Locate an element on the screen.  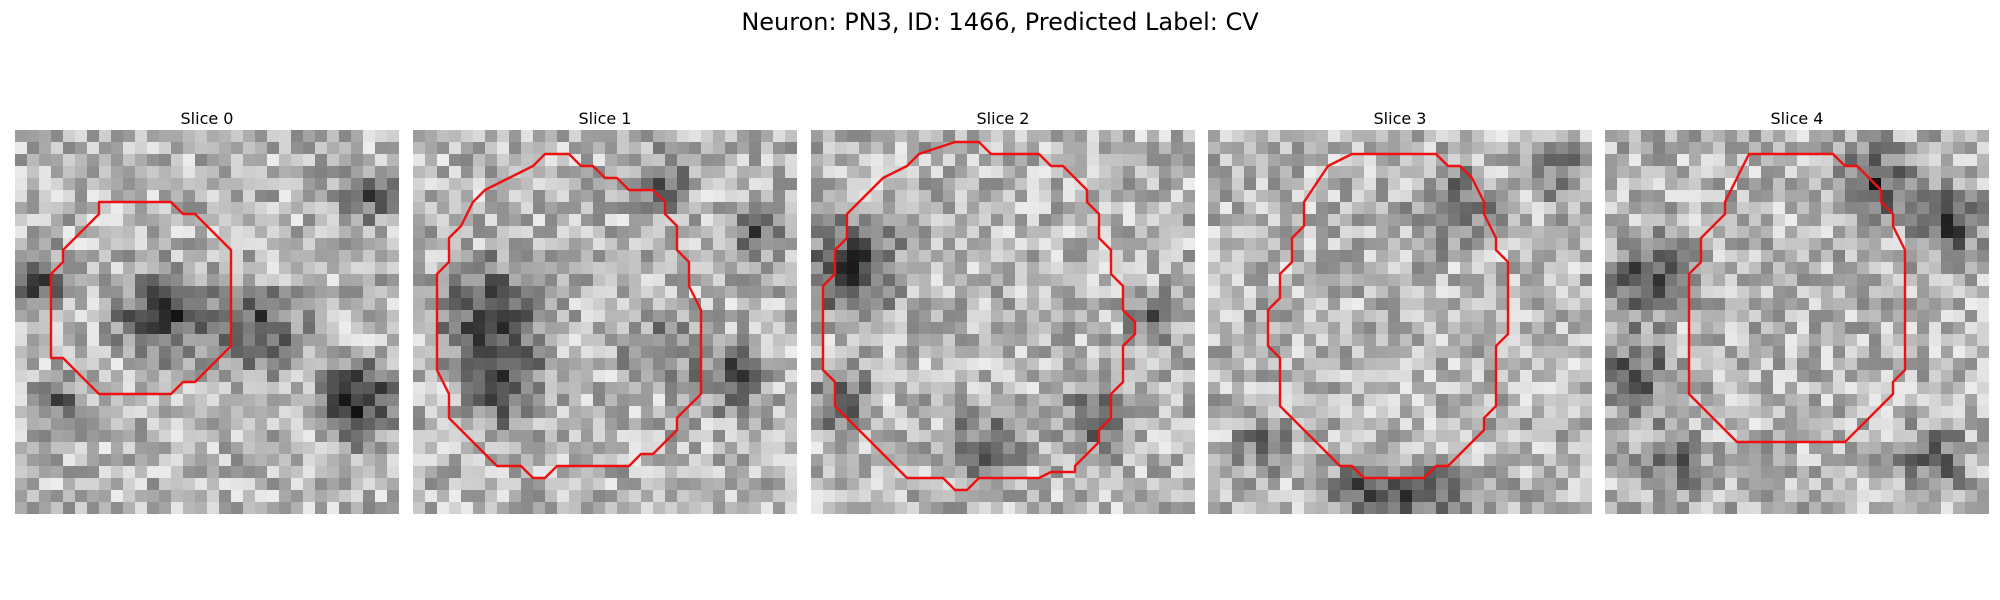
slice-panel-1: Slice 1 is located at coordinates (605, 311).